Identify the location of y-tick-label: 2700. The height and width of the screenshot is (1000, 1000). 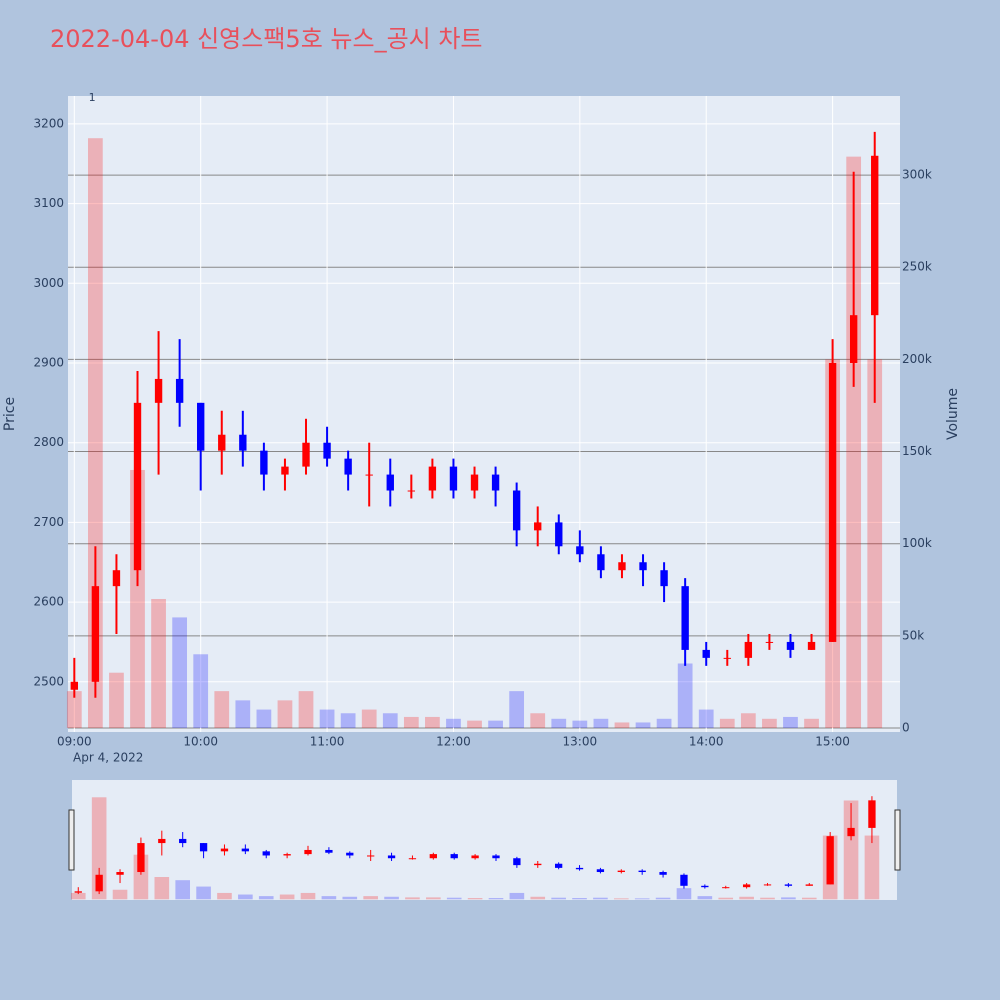
(48, 522).